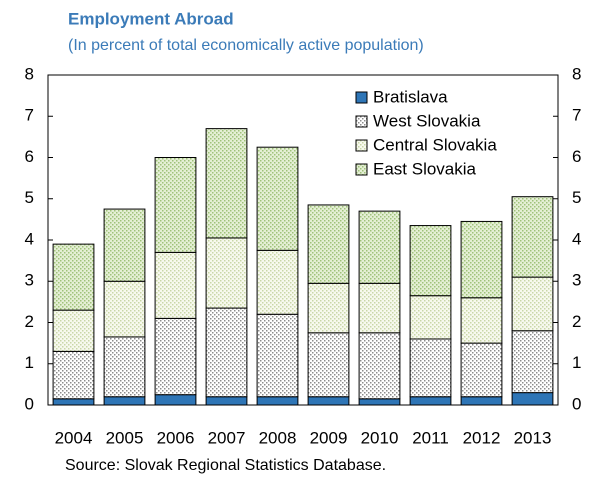  I want to click on chart-title: Employment Abroad, so click(151, 18).